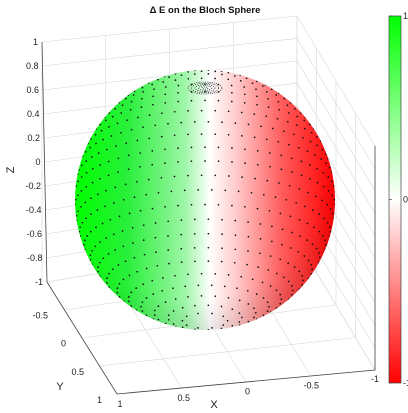 The width and height of the screenshot is (408, 413). Describe the element at coordinates (183, 398) in the screenshot. I see `x-tick-label: 0.5` at that location.